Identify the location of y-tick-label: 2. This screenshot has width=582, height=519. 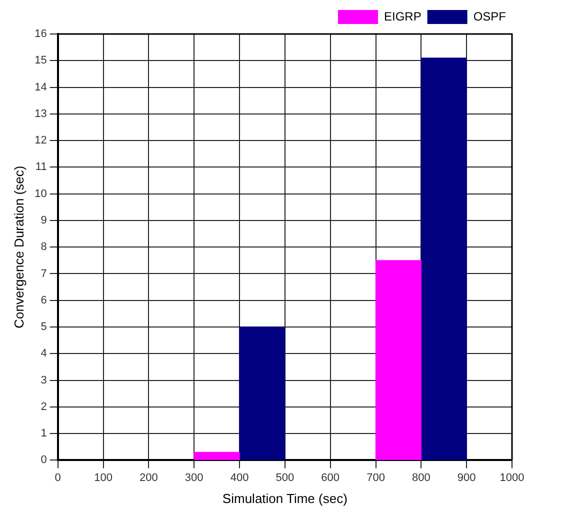
(43, 406).